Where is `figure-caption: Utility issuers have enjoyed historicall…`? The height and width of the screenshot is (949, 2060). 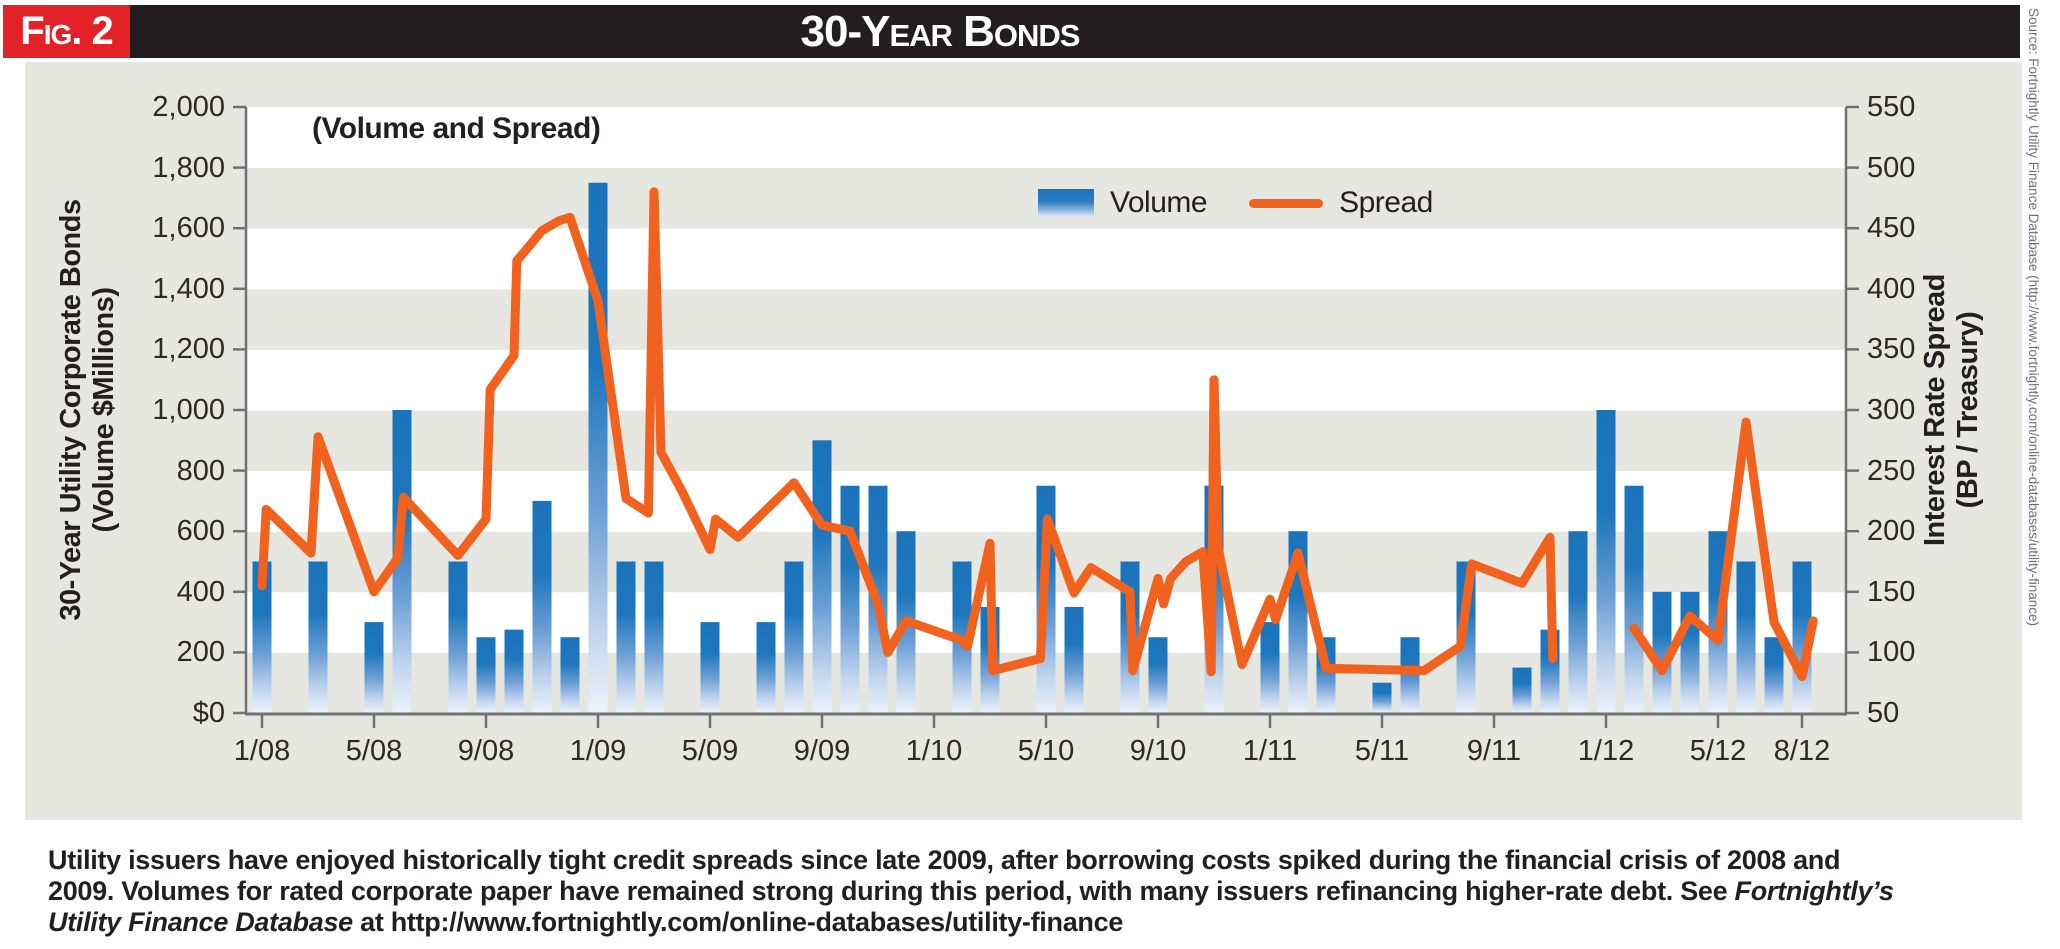 figure-caption: Utility issuers have enjoyed historicall… is located at coordinates (971, 891).